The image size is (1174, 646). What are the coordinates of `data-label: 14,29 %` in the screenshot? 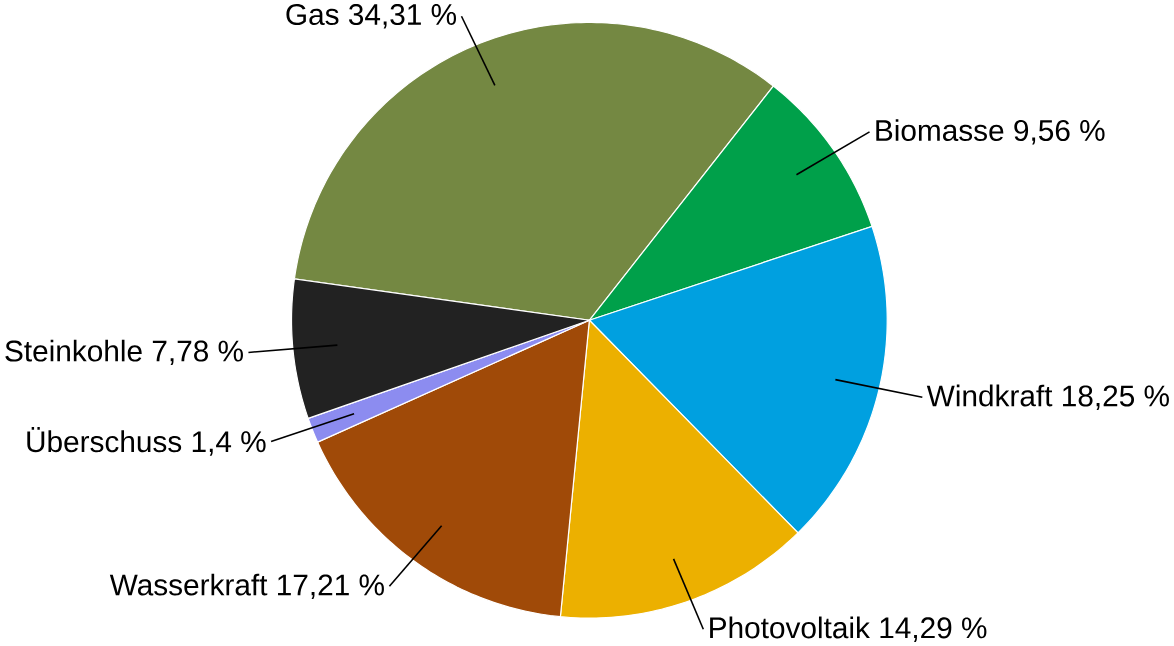 It's located at (933, 629).